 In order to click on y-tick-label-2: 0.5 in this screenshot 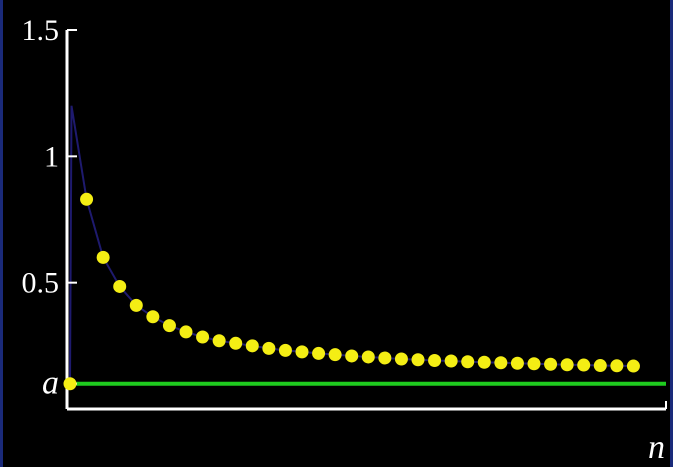, I will do `click(41, 283)`.